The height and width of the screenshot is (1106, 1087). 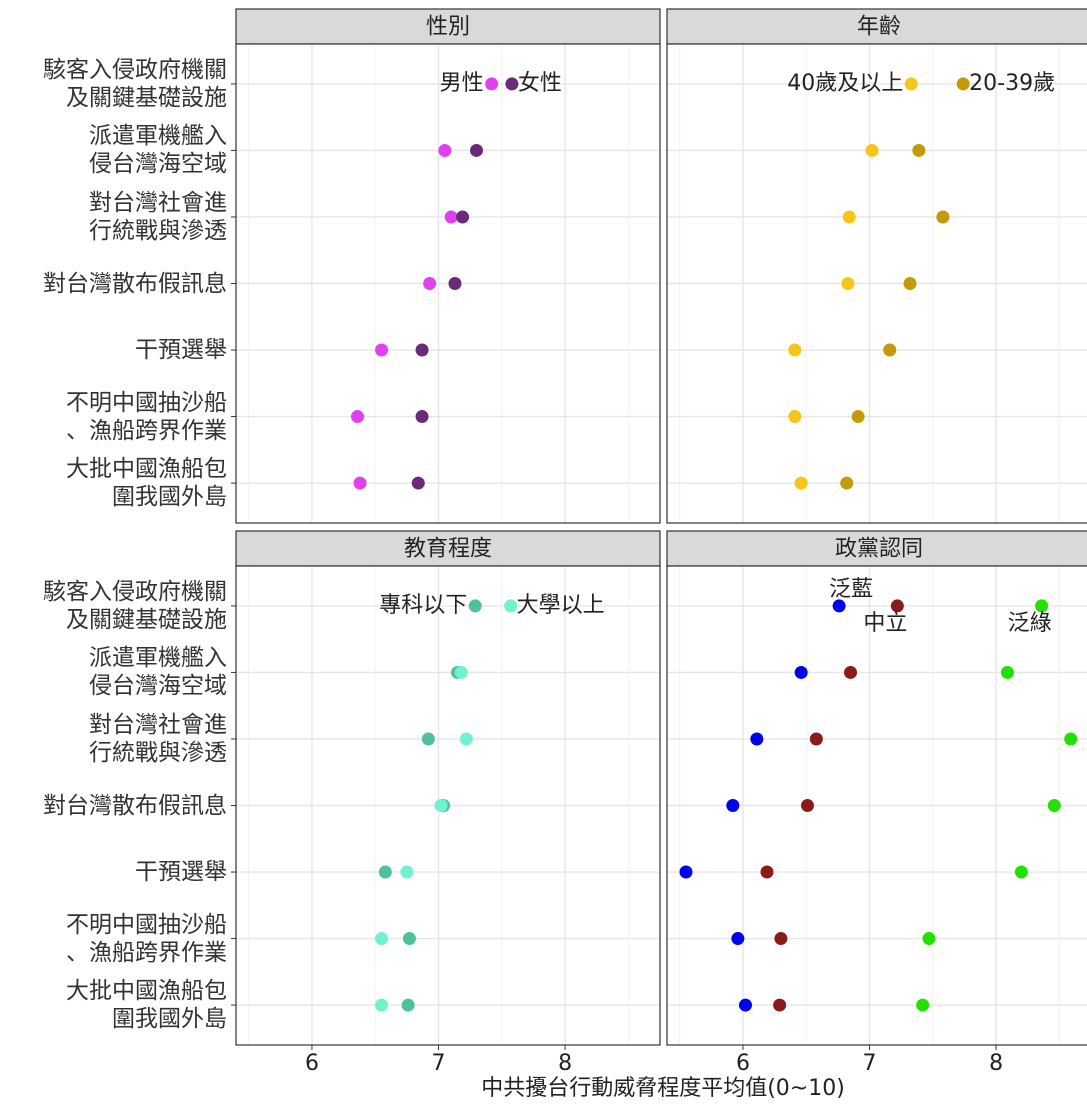 I want to click on series-label: 泛綠, so click(x=1030, y=623).